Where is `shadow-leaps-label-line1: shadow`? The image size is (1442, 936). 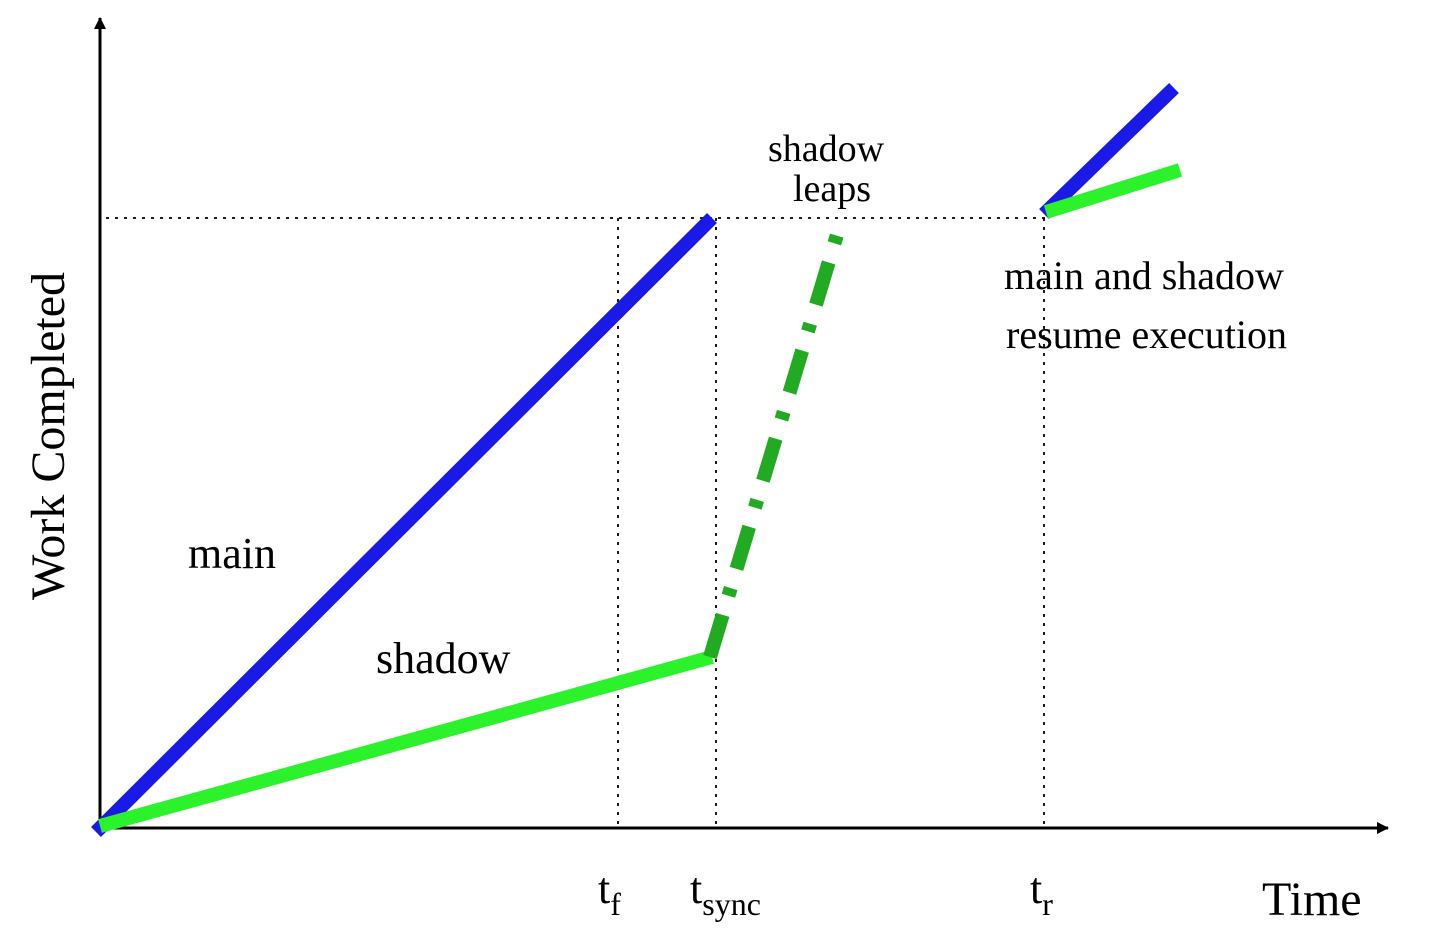 shadow-leaps-label-line1: shadow is located at coordinates (826, 149).